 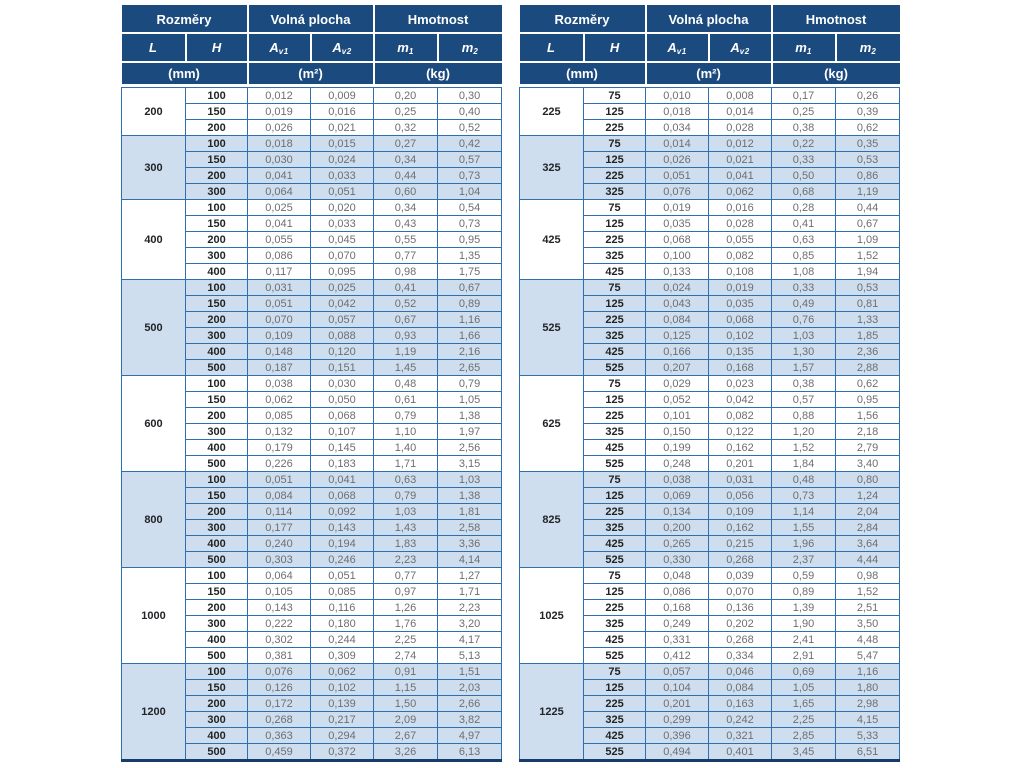 I want to click on table-row: 200 0,055 0,045 0,55 0,95, so click(x=312, y=239).